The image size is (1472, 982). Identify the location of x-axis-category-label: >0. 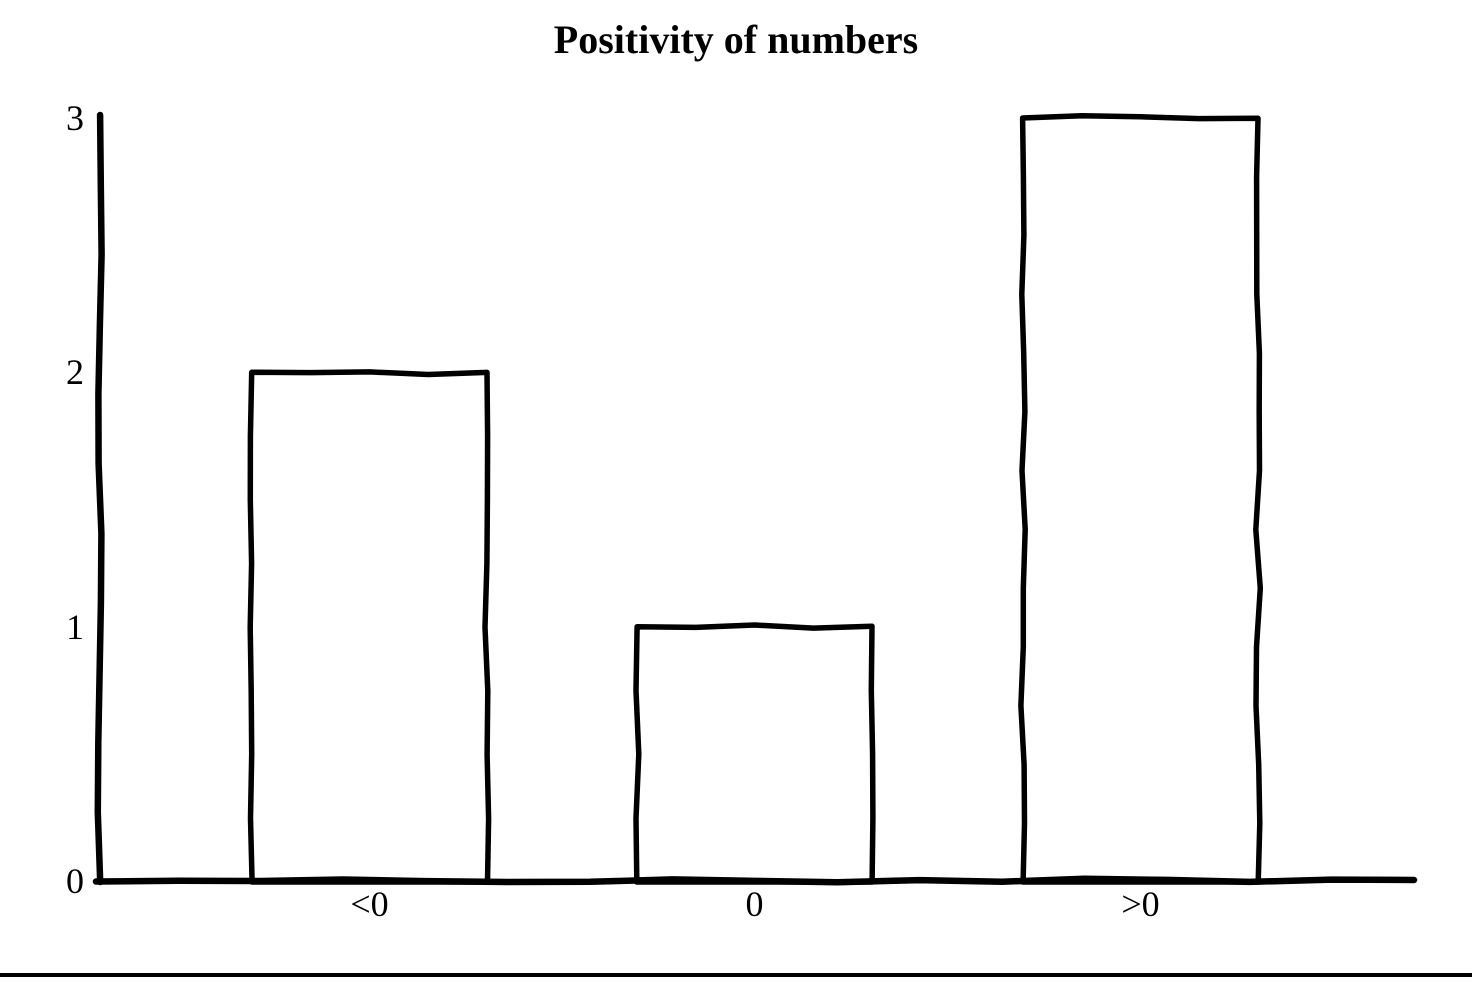
(1140, 904).